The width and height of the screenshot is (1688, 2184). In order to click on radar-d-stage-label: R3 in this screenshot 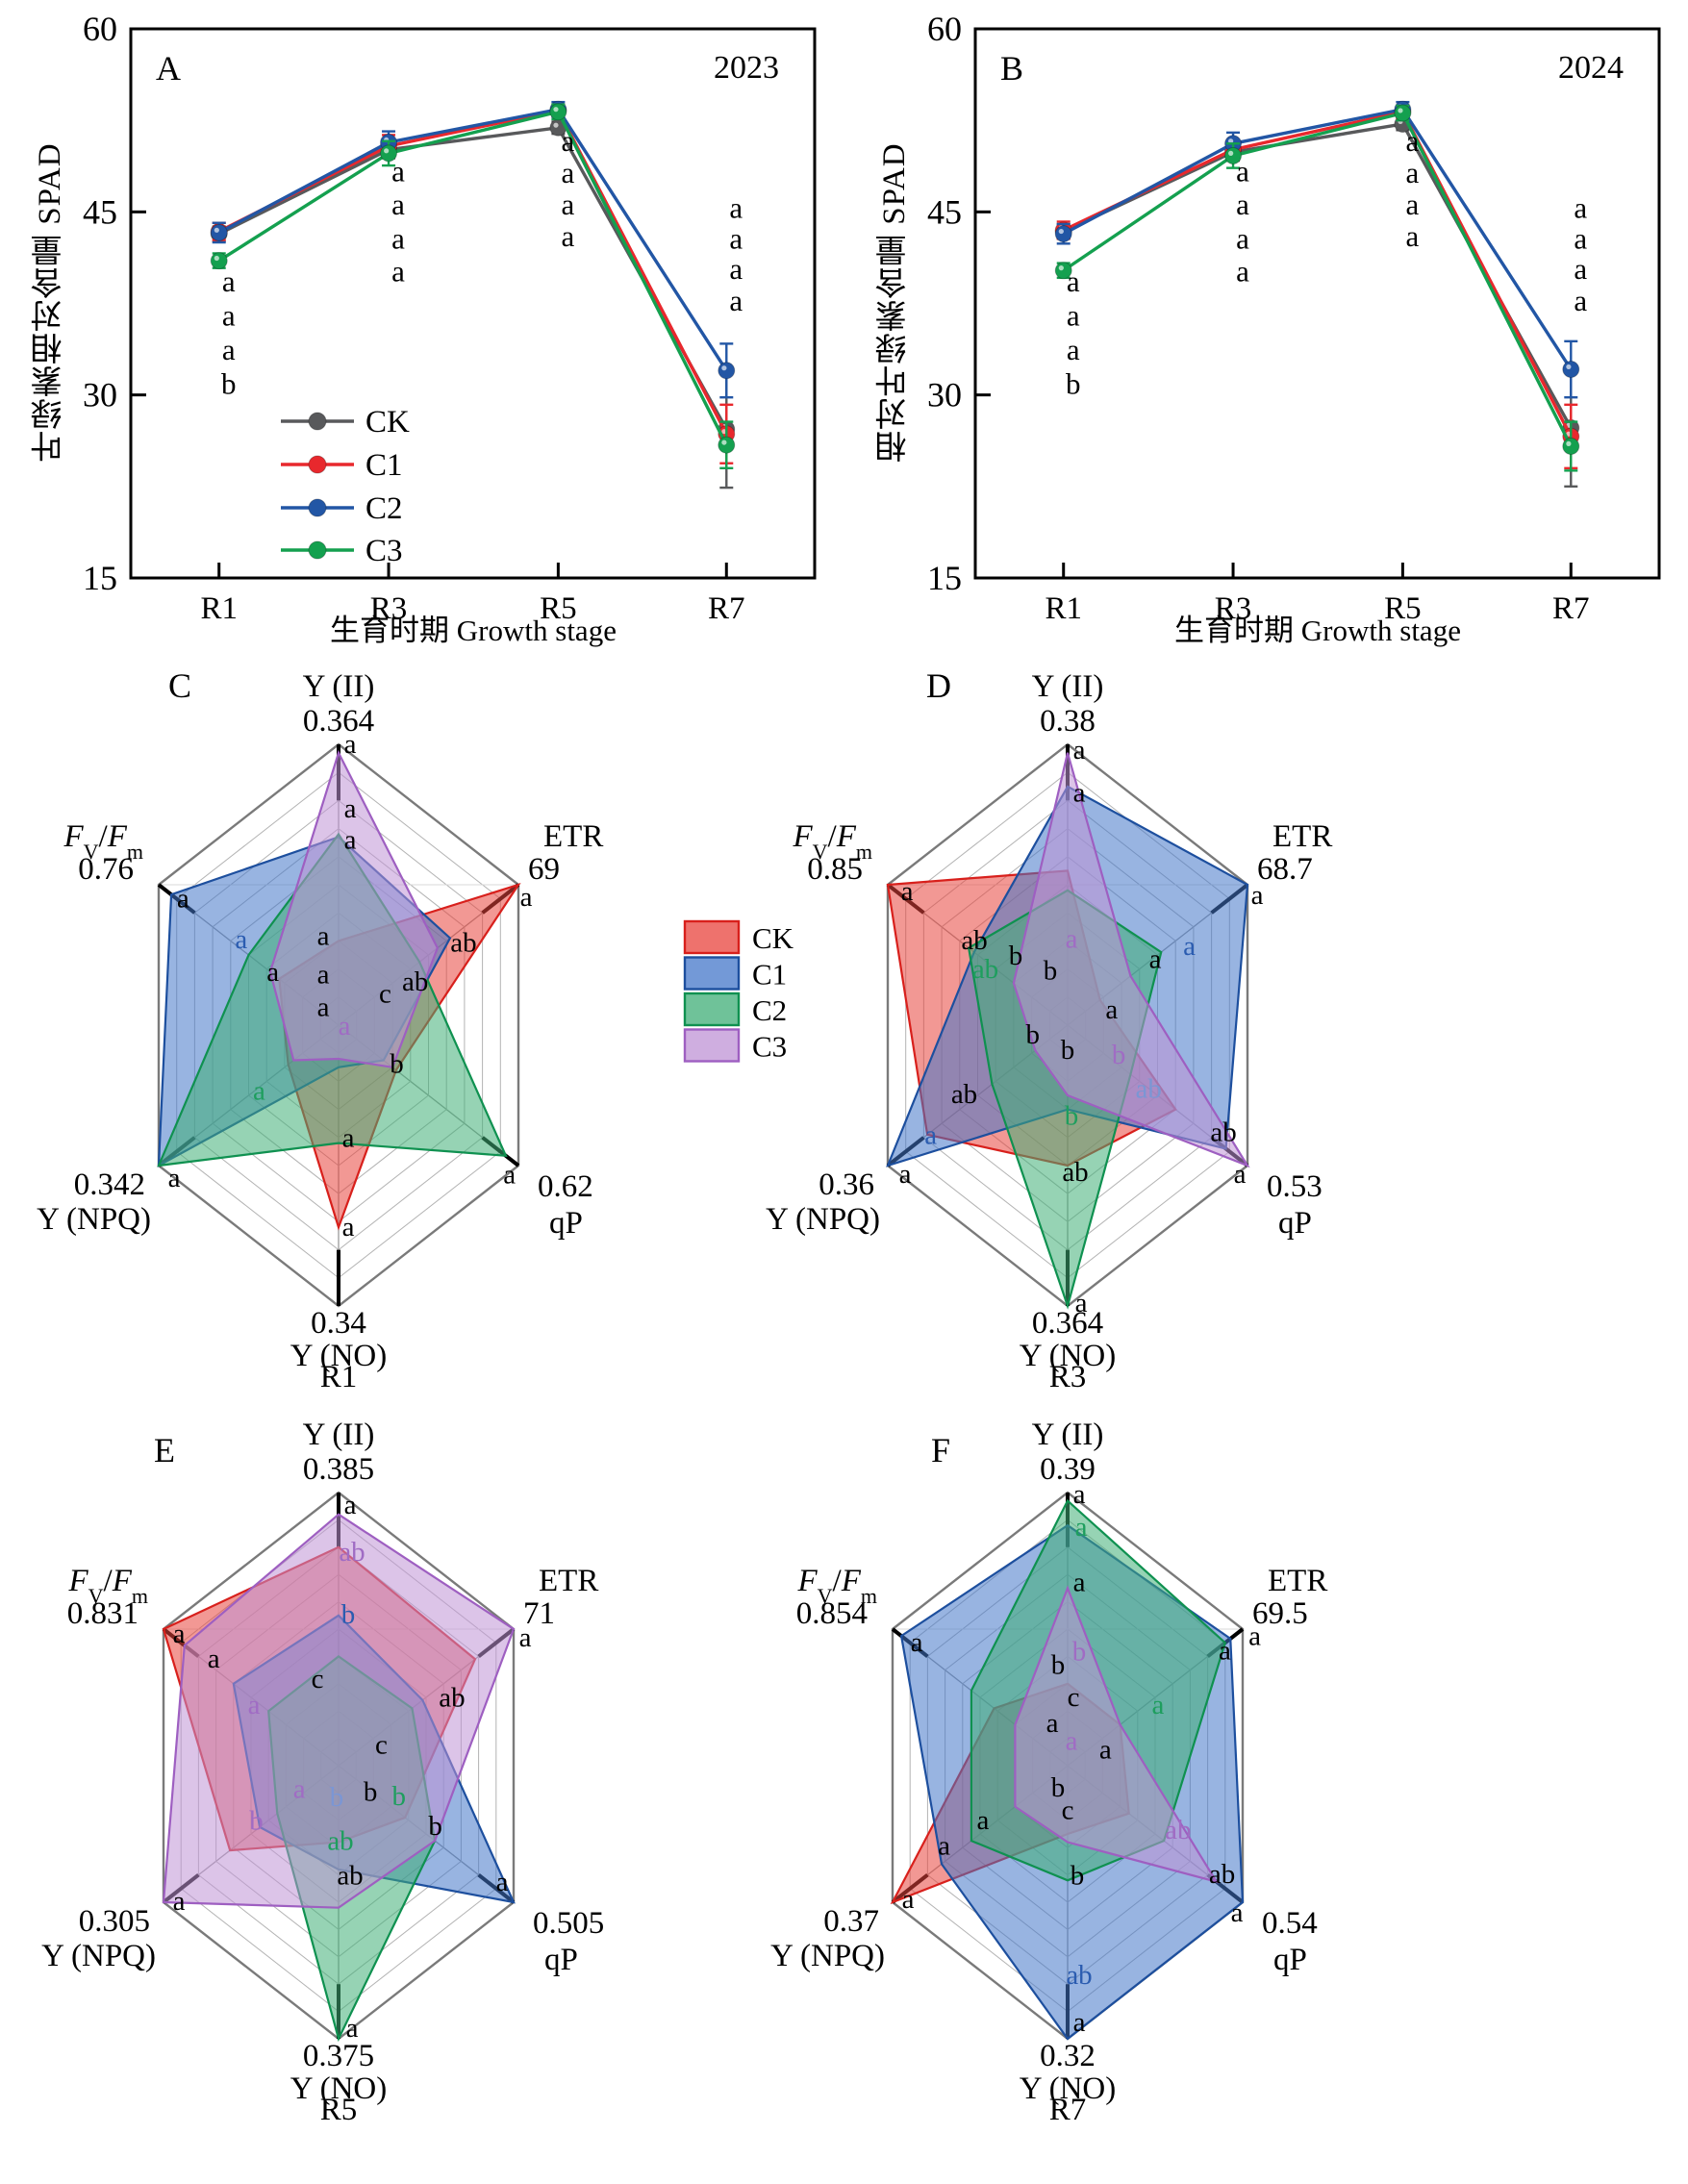, I will do `click(1067, 1377)`.